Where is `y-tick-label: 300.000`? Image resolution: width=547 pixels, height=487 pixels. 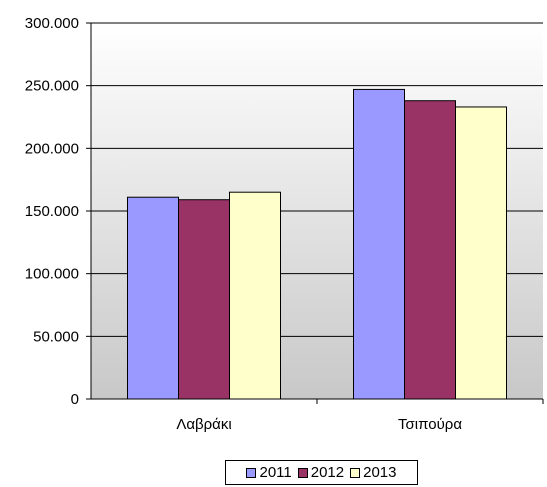
y-tick-label: 300.000 is located at coordinates (52, 23).